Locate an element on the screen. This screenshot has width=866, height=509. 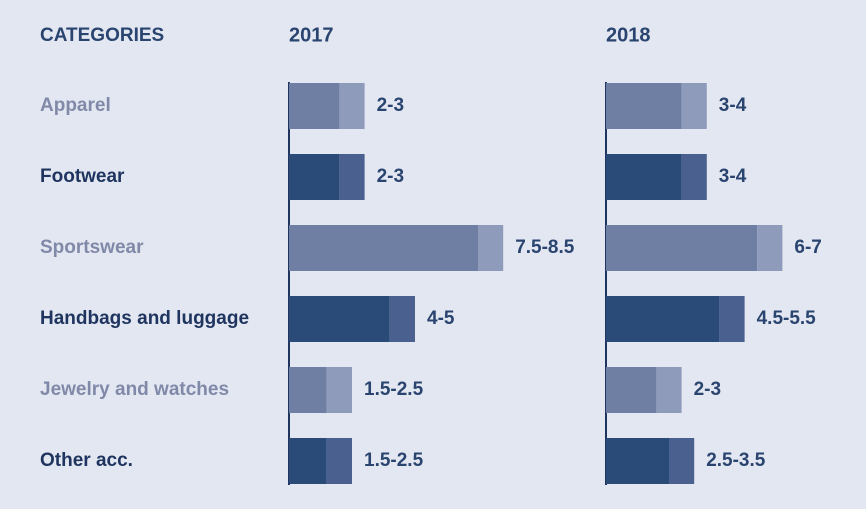
category-label: Apparel is located at coordinates (75, 105).